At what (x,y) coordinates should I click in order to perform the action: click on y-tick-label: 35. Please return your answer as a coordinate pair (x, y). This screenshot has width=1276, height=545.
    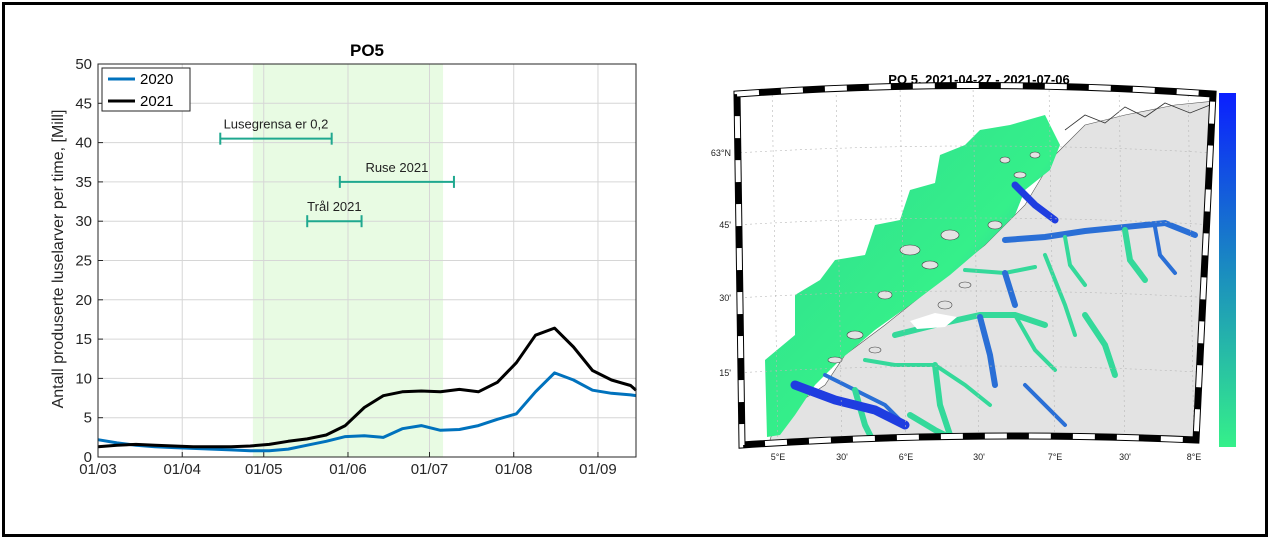
    Looking at the image, I should click on (83, 182).